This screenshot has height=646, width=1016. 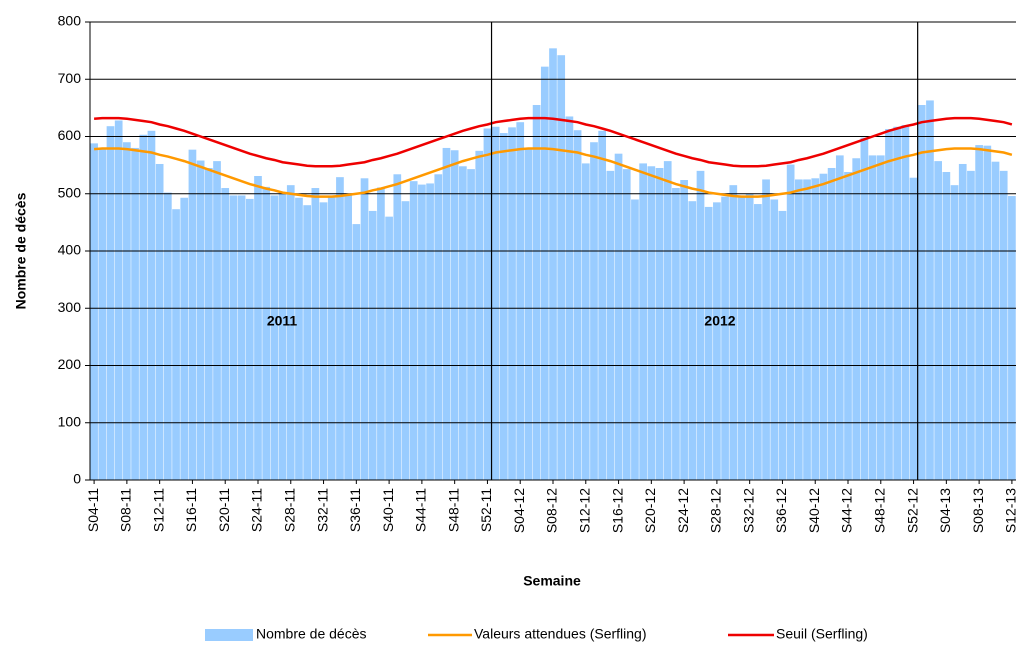 What do you see at coordinates (560, 634) in the screenshot?
I see `legend-label: Valeurs attendues (Serfling)` at bounding box center [560, 634].